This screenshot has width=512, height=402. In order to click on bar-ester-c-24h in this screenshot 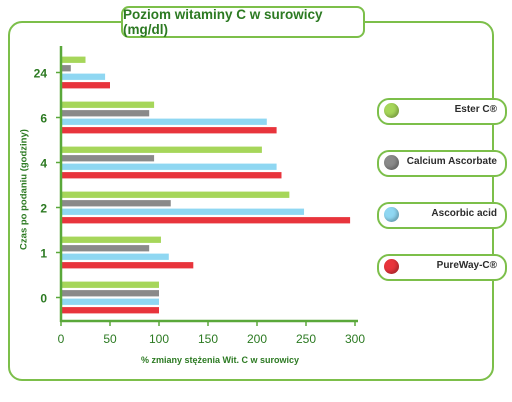, I will do `click(73, 59)`.